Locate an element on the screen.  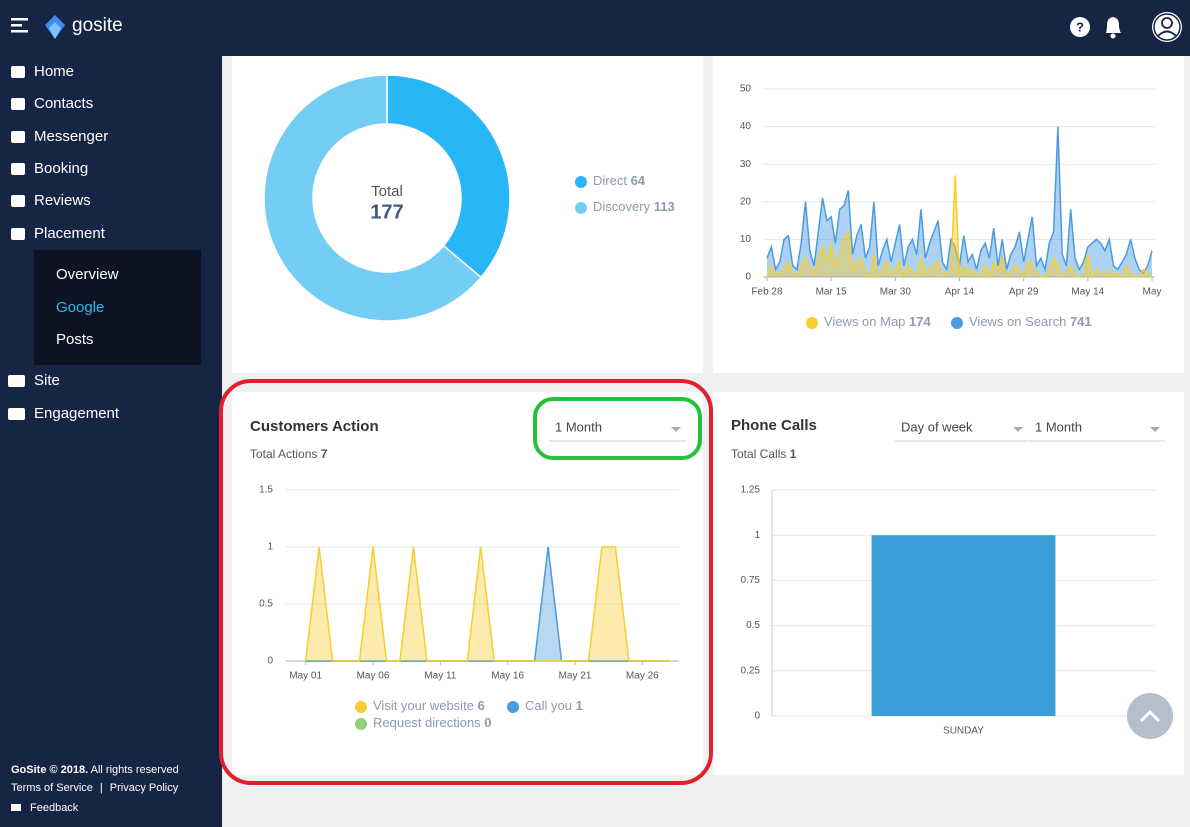
help-glyph: ? is located at coordinates (1080, 26).